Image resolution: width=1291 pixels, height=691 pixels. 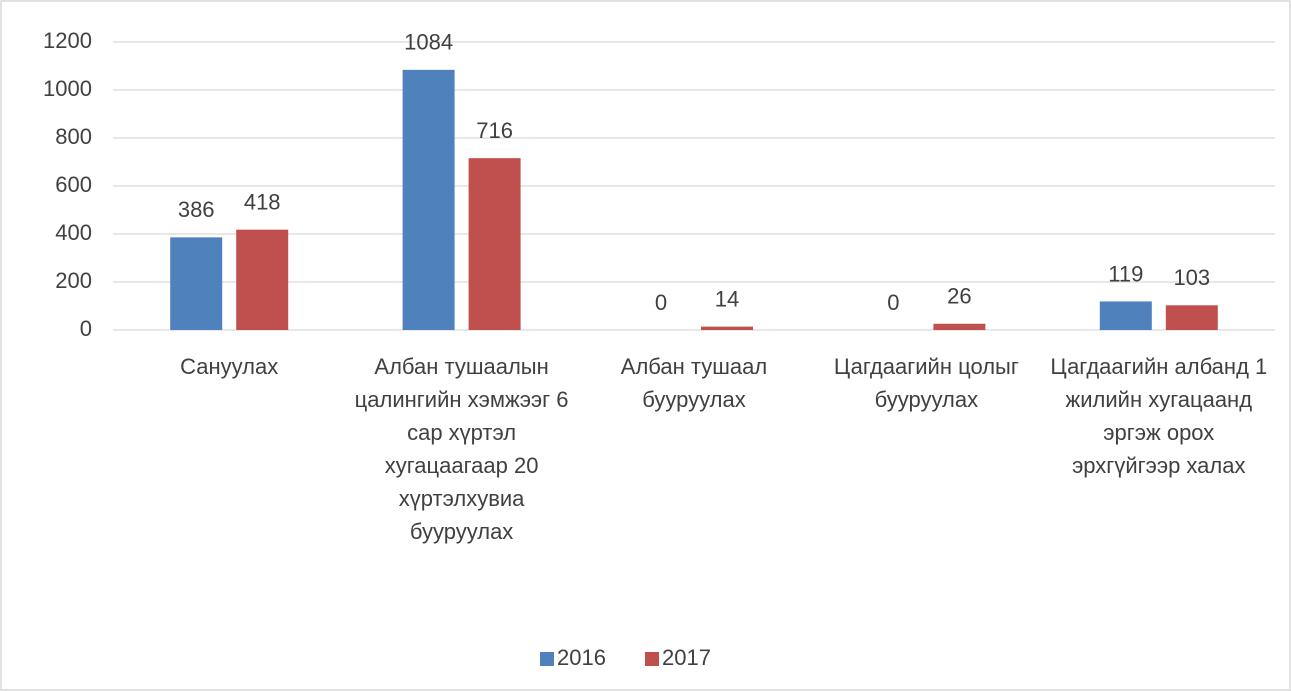 I want to click on legend-label: 2017, so click(x=686, y=657).